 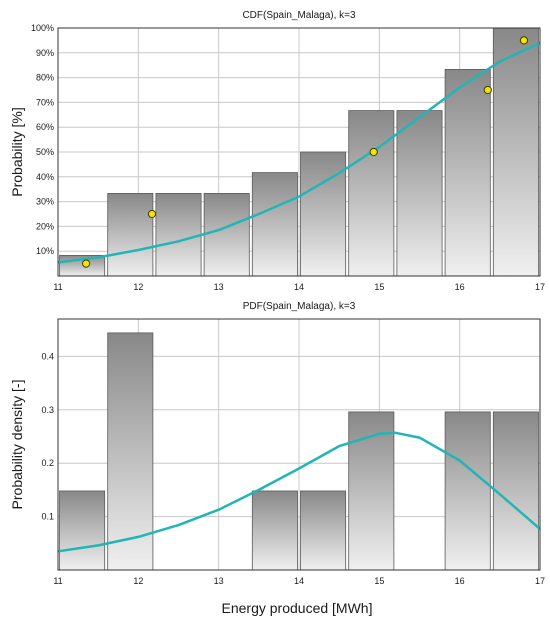 What do you see at coordinates (299, 15) in the screenshot?
I see `chart-title: CDF(Spain_Malaga), k=3` at bounding box center [299, 15].